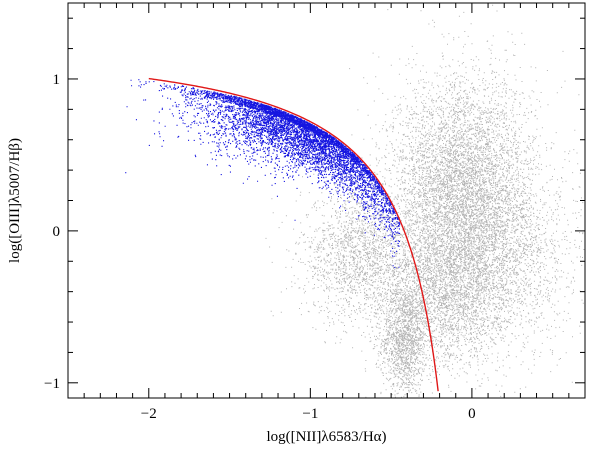  What do you see at coordinates (326, 437) in the screenshot?
I see `x-axis-label: log([NII]λ6583/Hα)` at bounding box center [326, 437].